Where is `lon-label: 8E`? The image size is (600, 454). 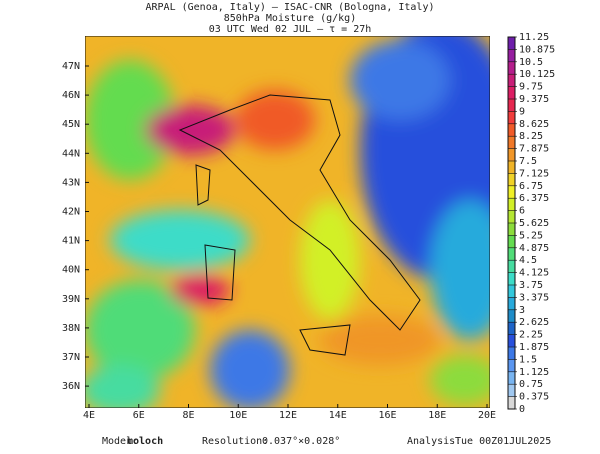 lon-label: 8E is located at coordinates (188, 415).